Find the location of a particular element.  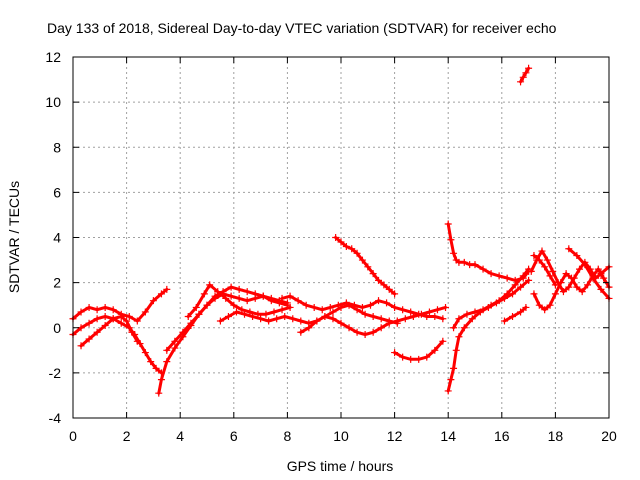

y-tick-label: 6 is located at coordinates (57, 192).